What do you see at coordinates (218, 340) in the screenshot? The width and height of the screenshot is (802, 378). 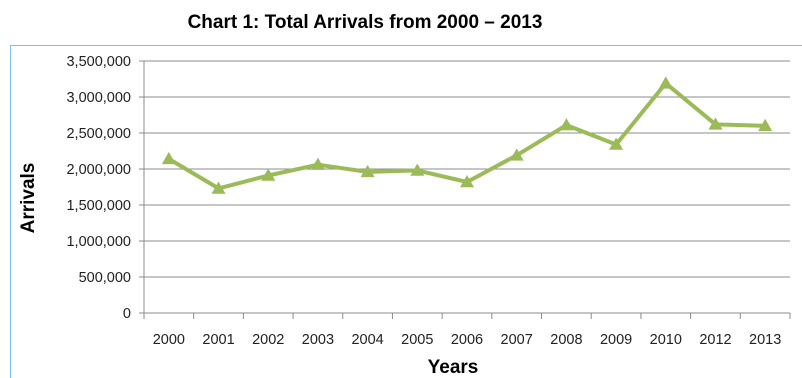 I see `x-tick-label: 2001` at bounding box center [218, 340].